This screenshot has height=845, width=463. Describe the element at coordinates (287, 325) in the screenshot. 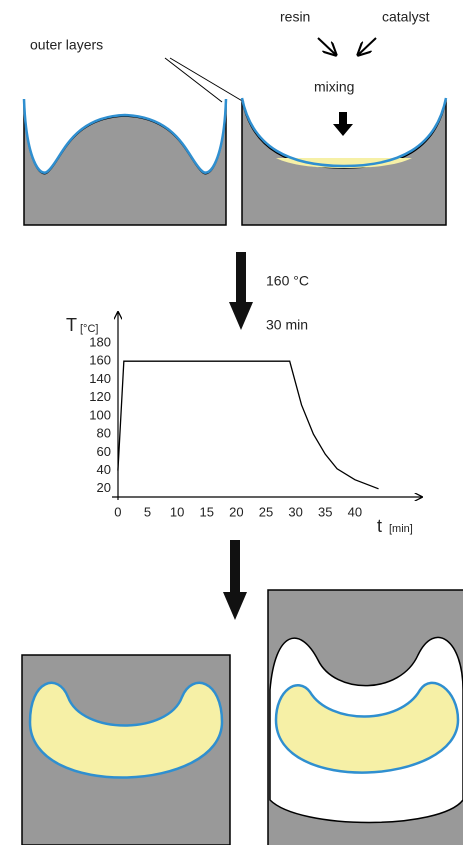

I see `time-label: 30 min` at that location.